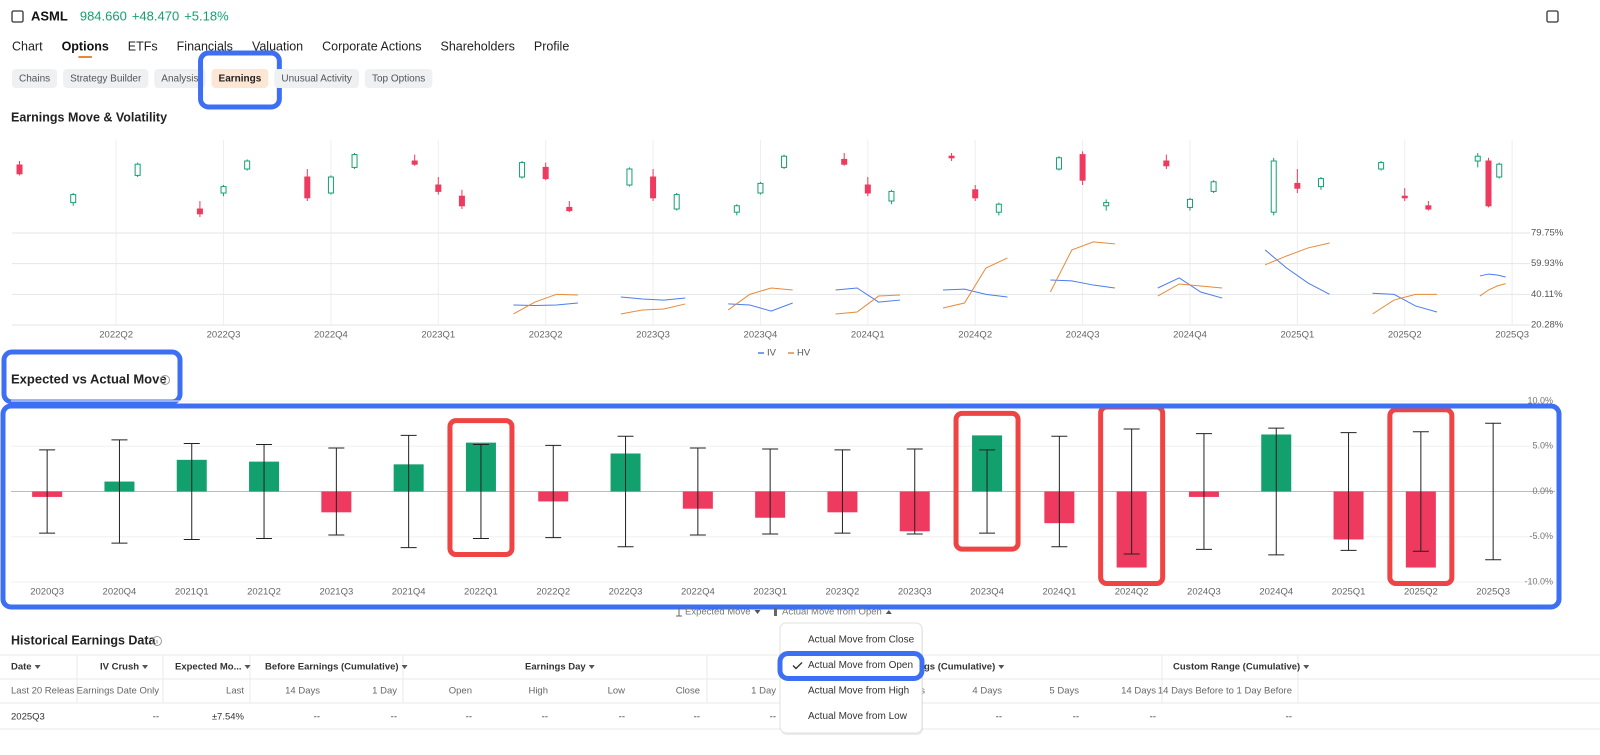 Image resolution: width=1600 pixels, height=755 pixels. What do you see at coordinates (478, 46) in the screenshot?
I see `nav-tab: Shareholders` at bounding box center [478, 46].